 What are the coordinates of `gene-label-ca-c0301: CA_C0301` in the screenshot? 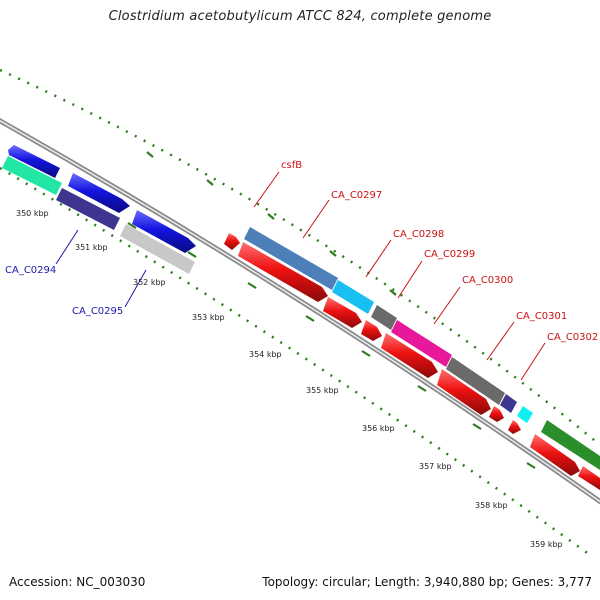 It's located at (541, 316).